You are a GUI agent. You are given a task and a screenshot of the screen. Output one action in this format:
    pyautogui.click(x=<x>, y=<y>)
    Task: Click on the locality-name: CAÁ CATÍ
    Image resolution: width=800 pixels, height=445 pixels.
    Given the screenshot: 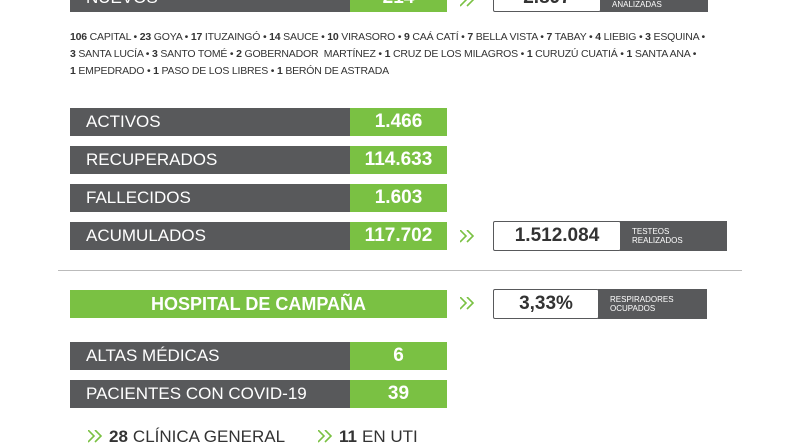 What is the action you would take?
    pyautogui.click(x=435, y=37)
    